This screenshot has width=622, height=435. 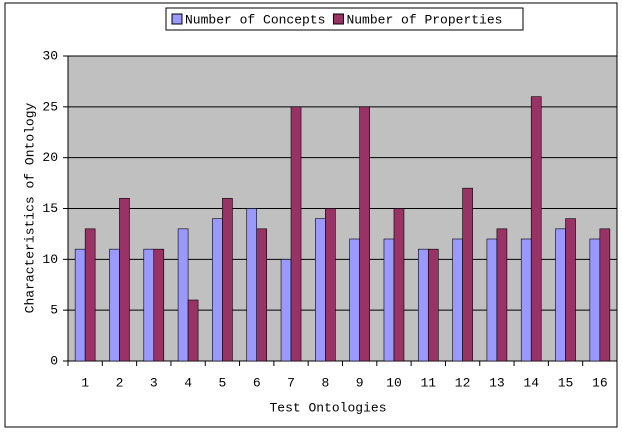 I want to click on legend-box, so click(x=344, y=19).